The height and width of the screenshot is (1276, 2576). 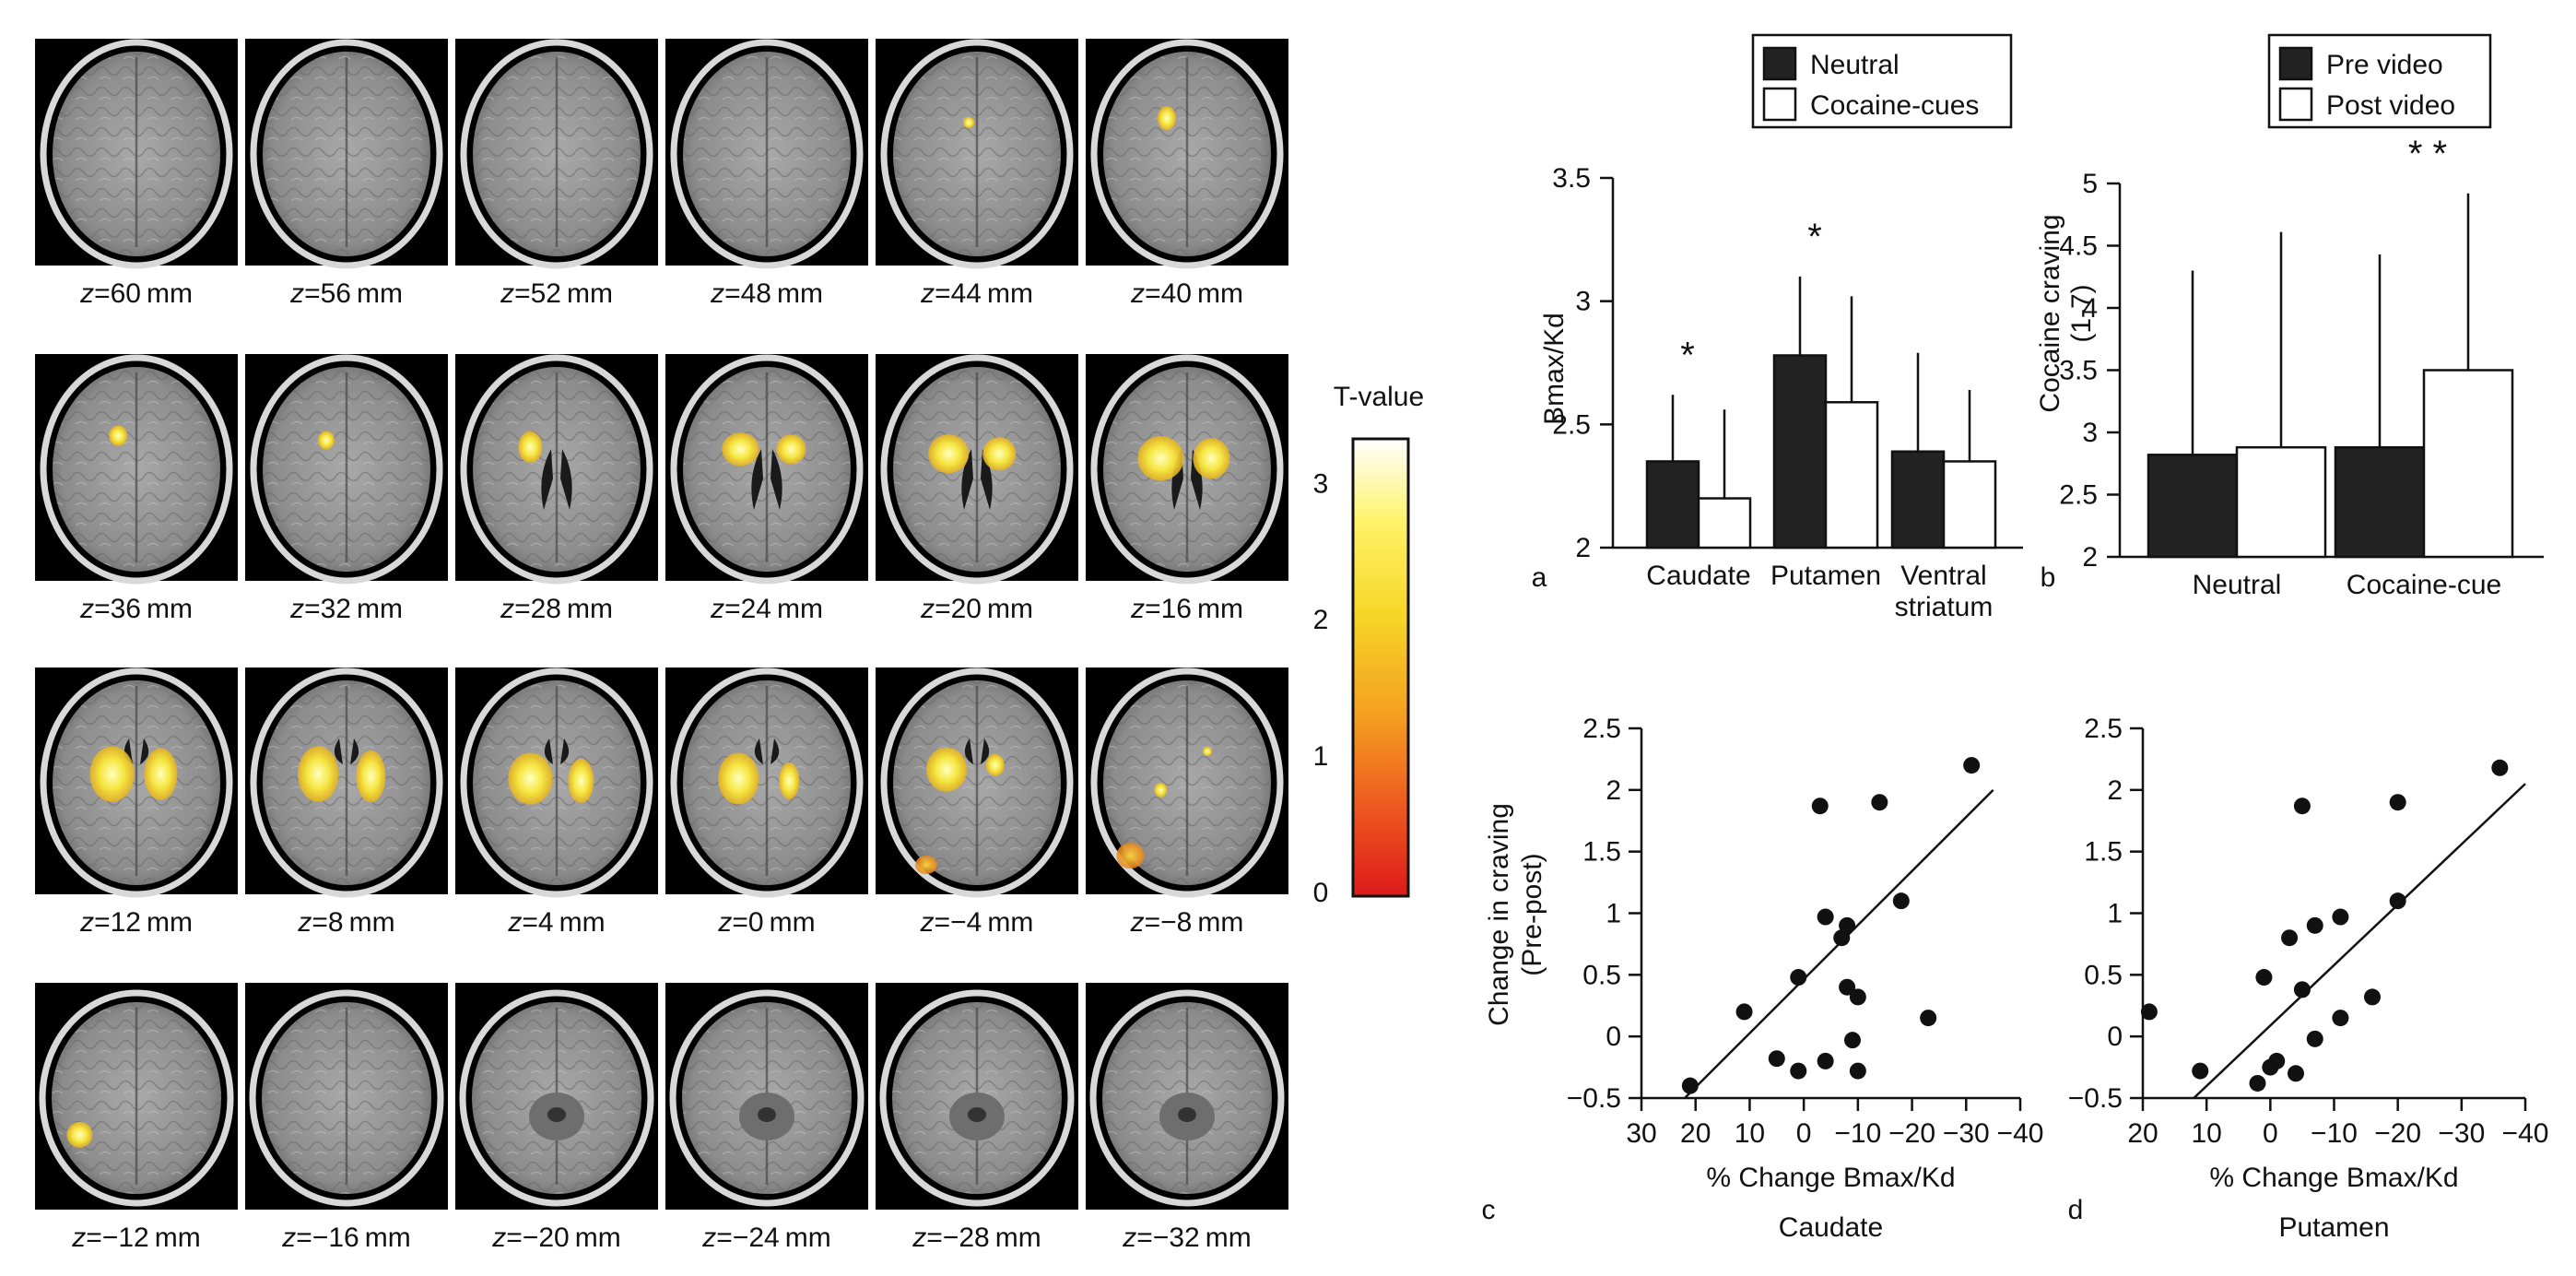 What do you see at coordinates (135, 1238) in the screenshot?
I see `slice-z-label: z=−12 mm` at bounding box center [135, 1238].